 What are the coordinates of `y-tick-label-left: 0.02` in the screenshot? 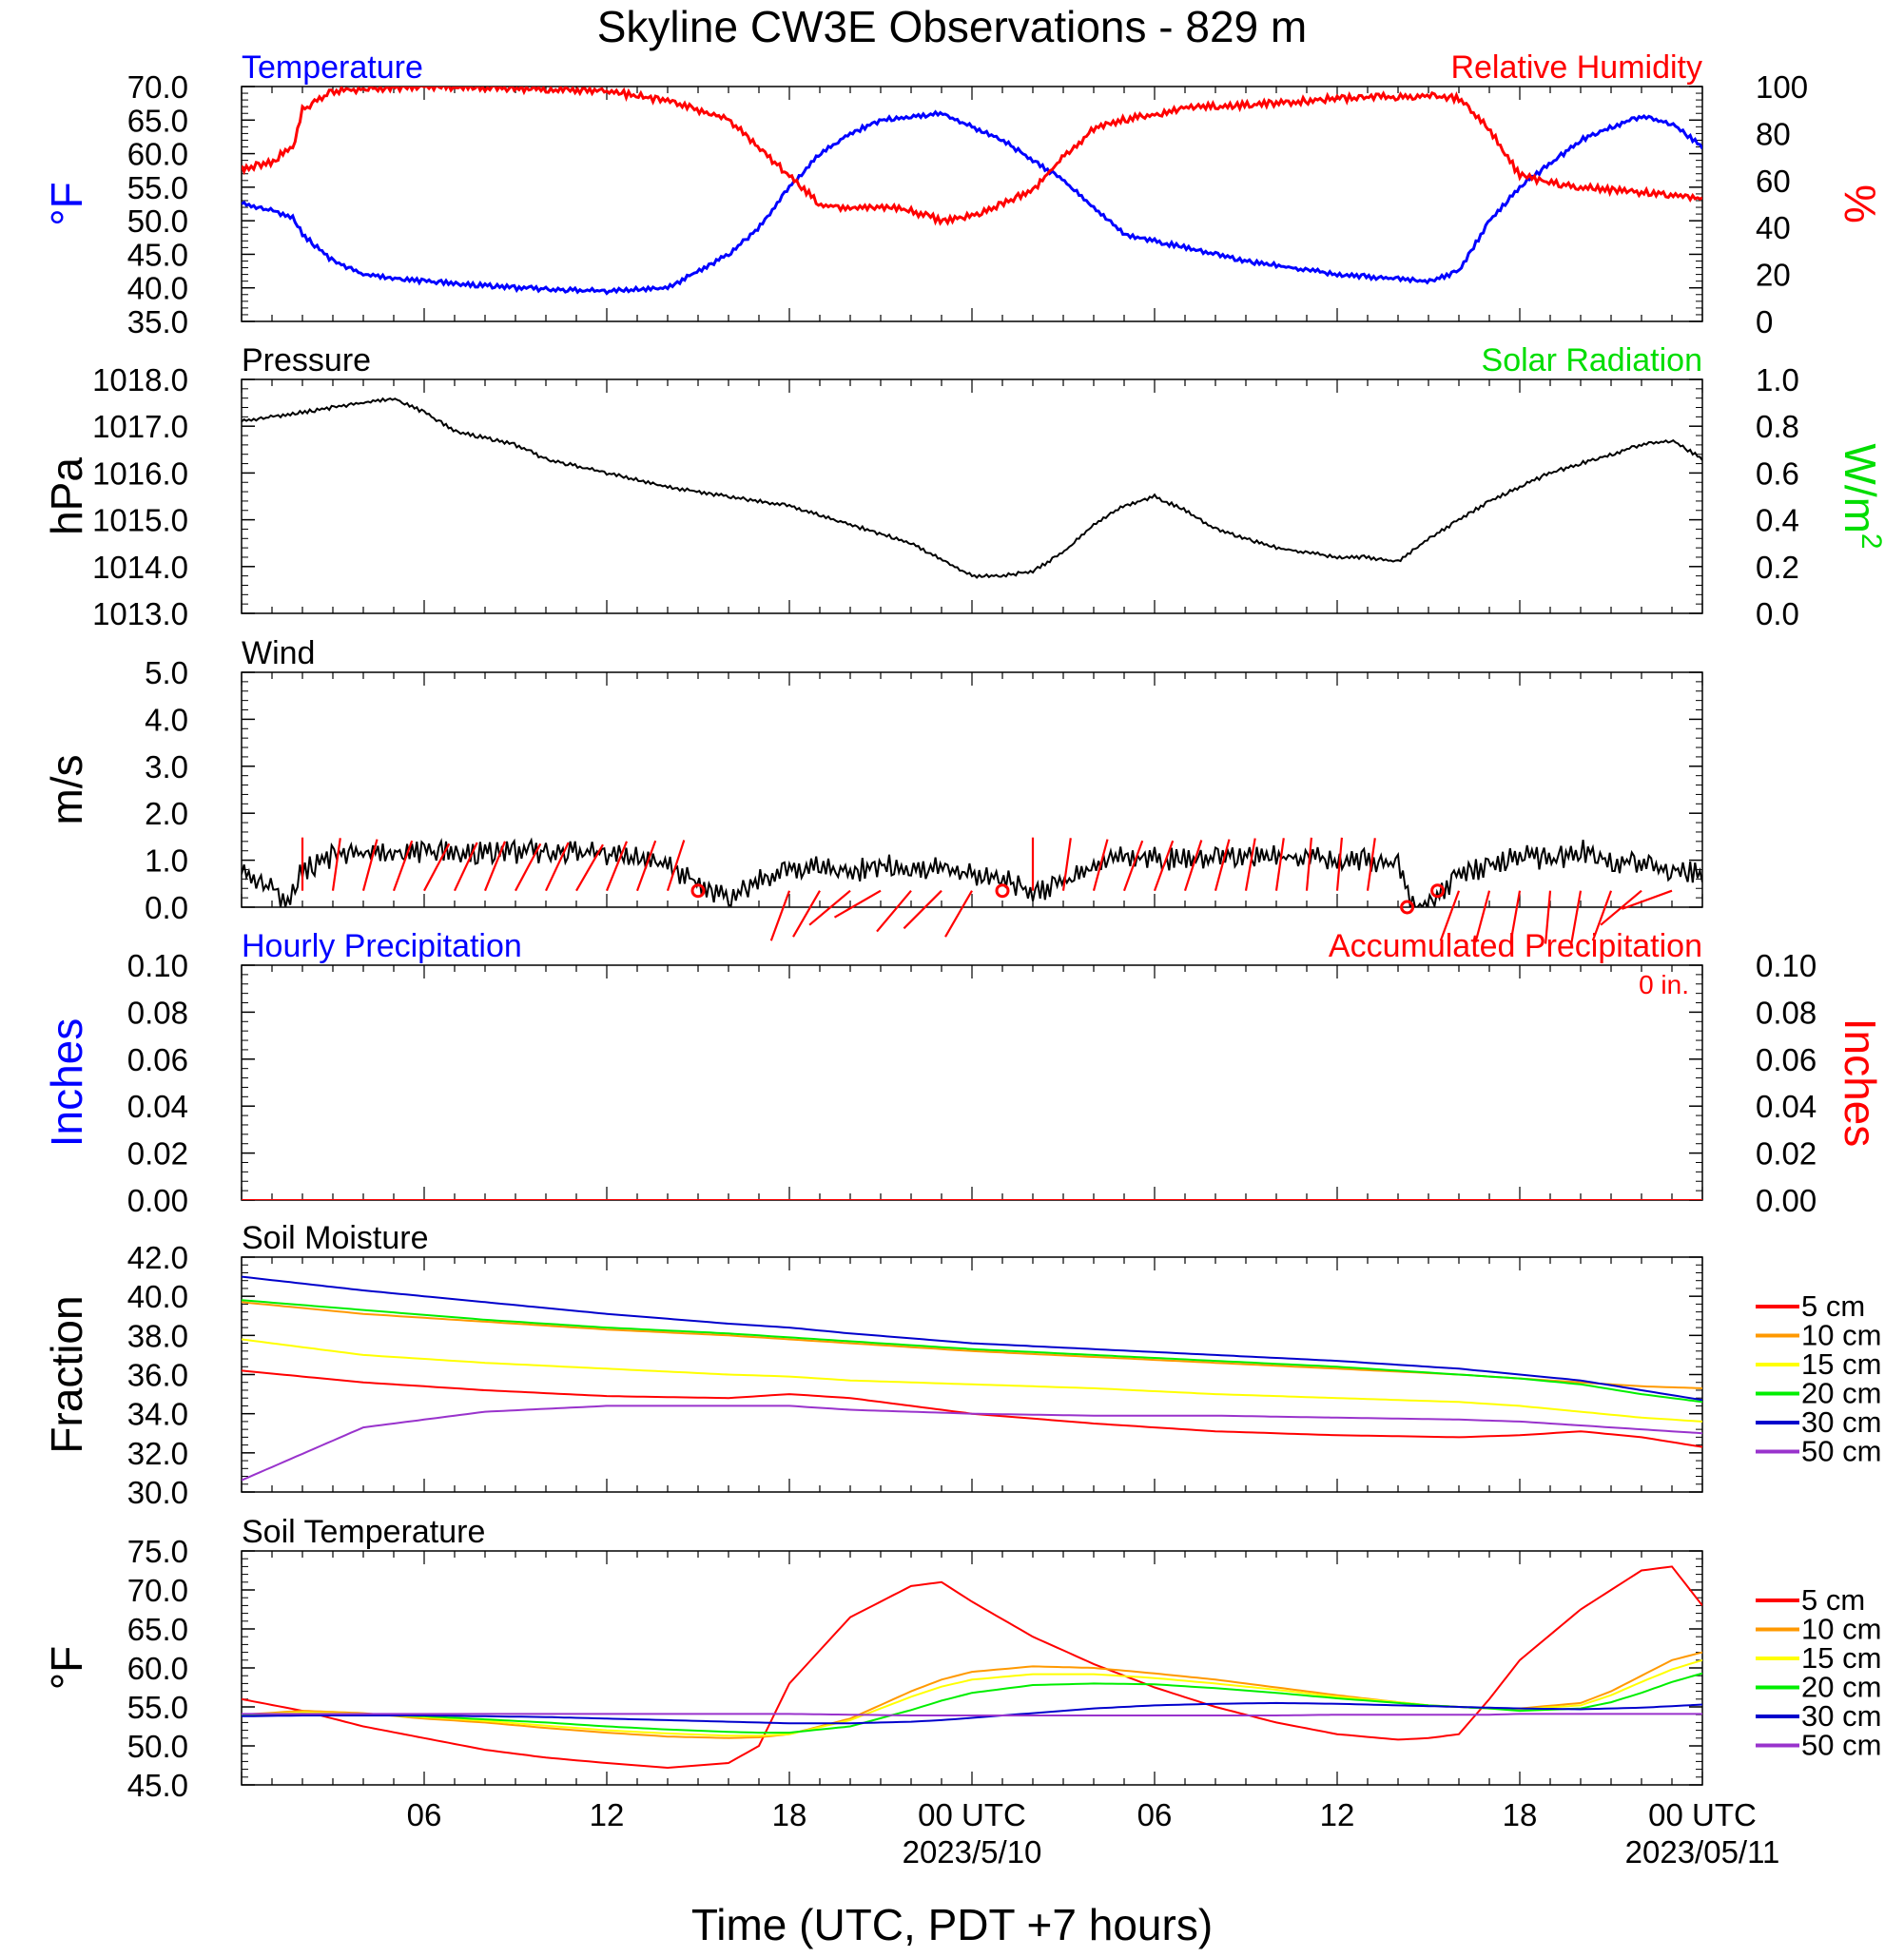 It's located at (158, 1154).